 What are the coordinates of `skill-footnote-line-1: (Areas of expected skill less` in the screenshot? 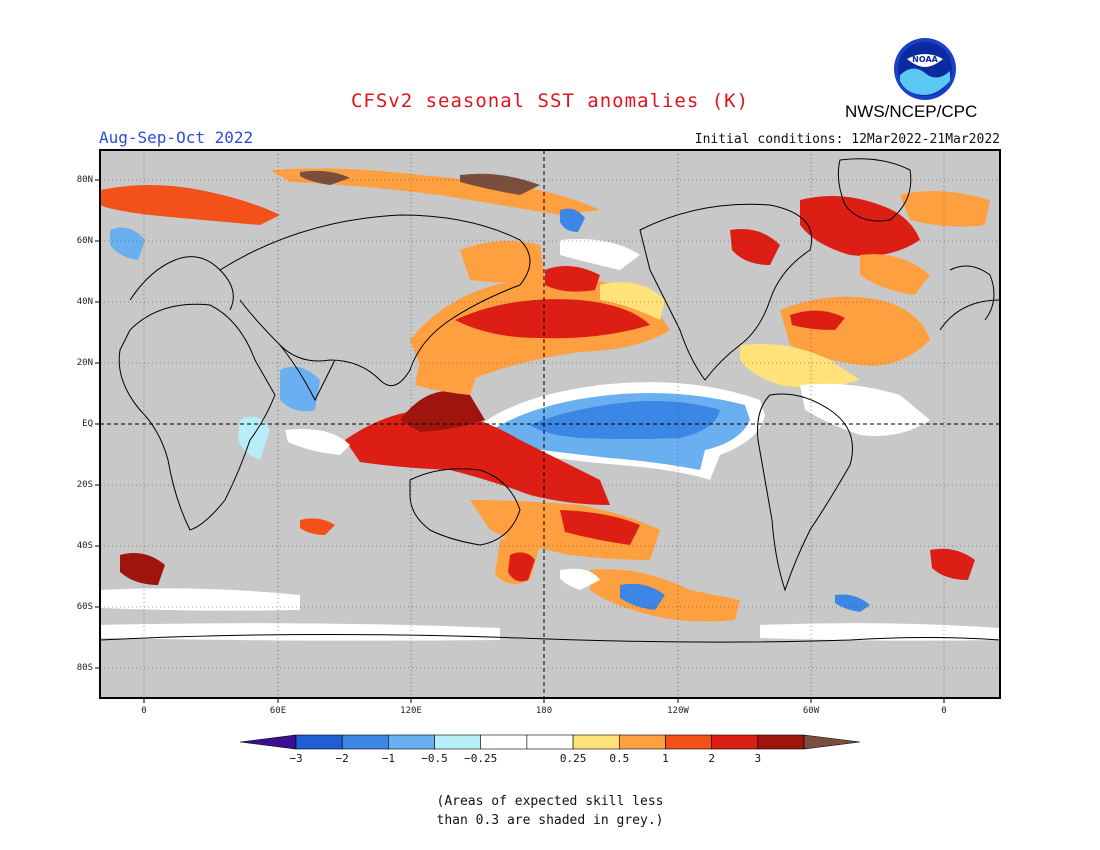 It's located at (550, 801).